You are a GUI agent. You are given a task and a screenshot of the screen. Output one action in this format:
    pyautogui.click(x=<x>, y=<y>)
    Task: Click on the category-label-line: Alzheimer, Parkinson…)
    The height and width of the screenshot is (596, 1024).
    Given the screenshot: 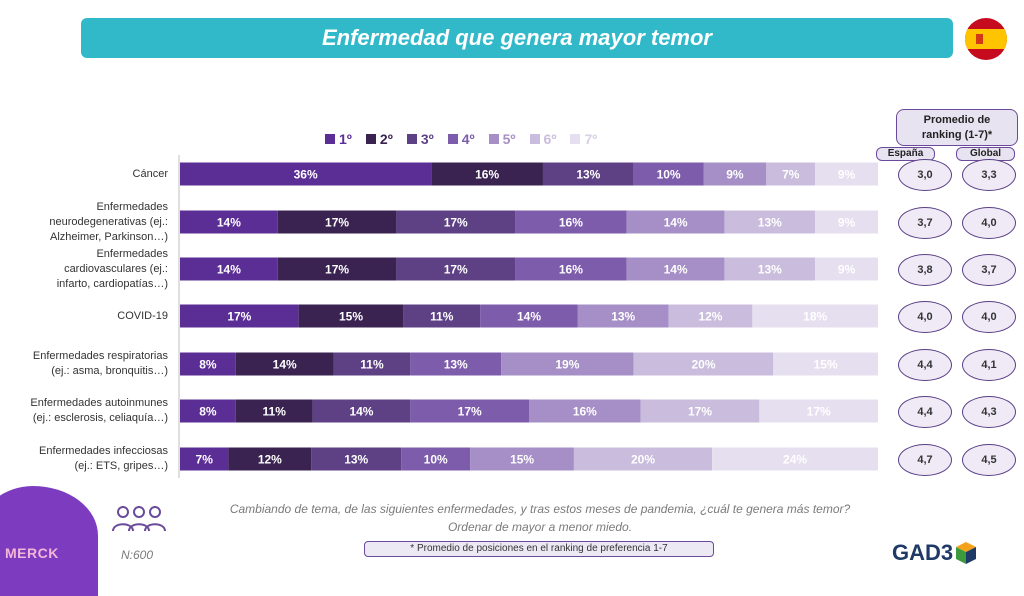 What is the action you would take?
    pyautogui.click(x=109, y=236)
    